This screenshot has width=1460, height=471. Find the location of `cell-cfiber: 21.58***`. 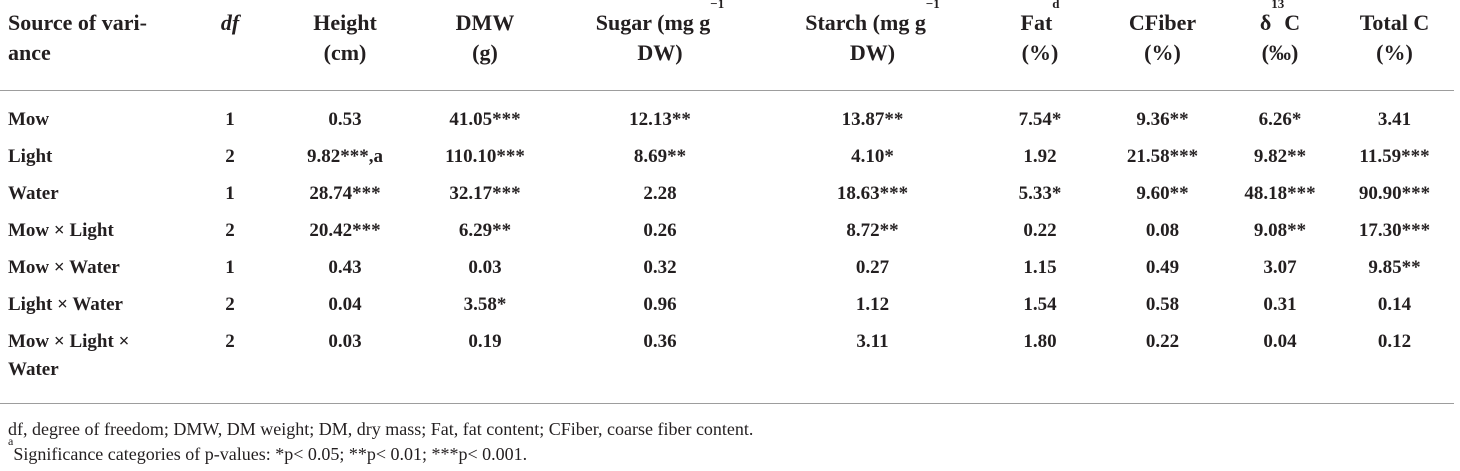

cell-cfiber: 21.58*** is located at coordinates (1162, 156).